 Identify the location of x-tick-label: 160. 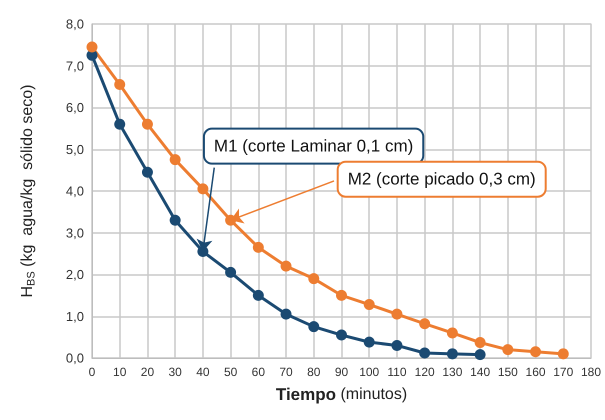
(536, 372).